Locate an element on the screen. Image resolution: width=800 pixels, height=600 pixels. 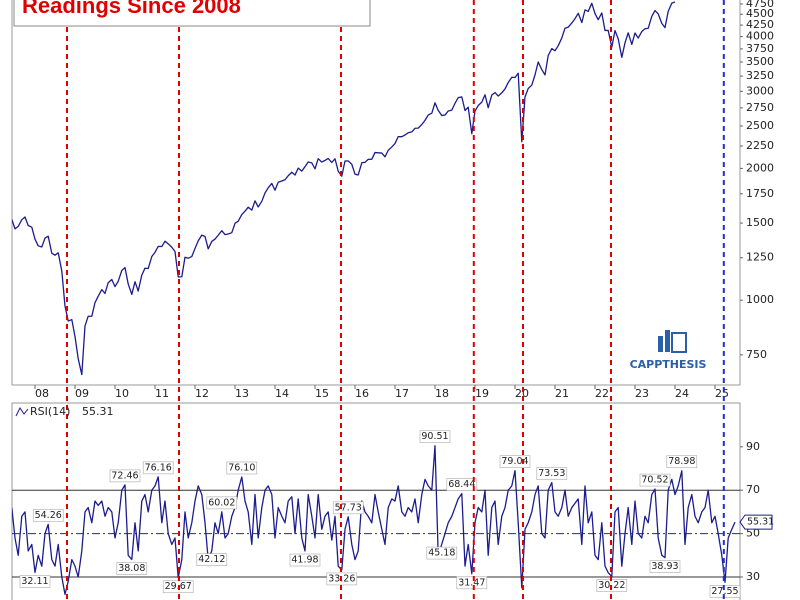
annotation-label: 76.16 is located at coordinates (158, 467).